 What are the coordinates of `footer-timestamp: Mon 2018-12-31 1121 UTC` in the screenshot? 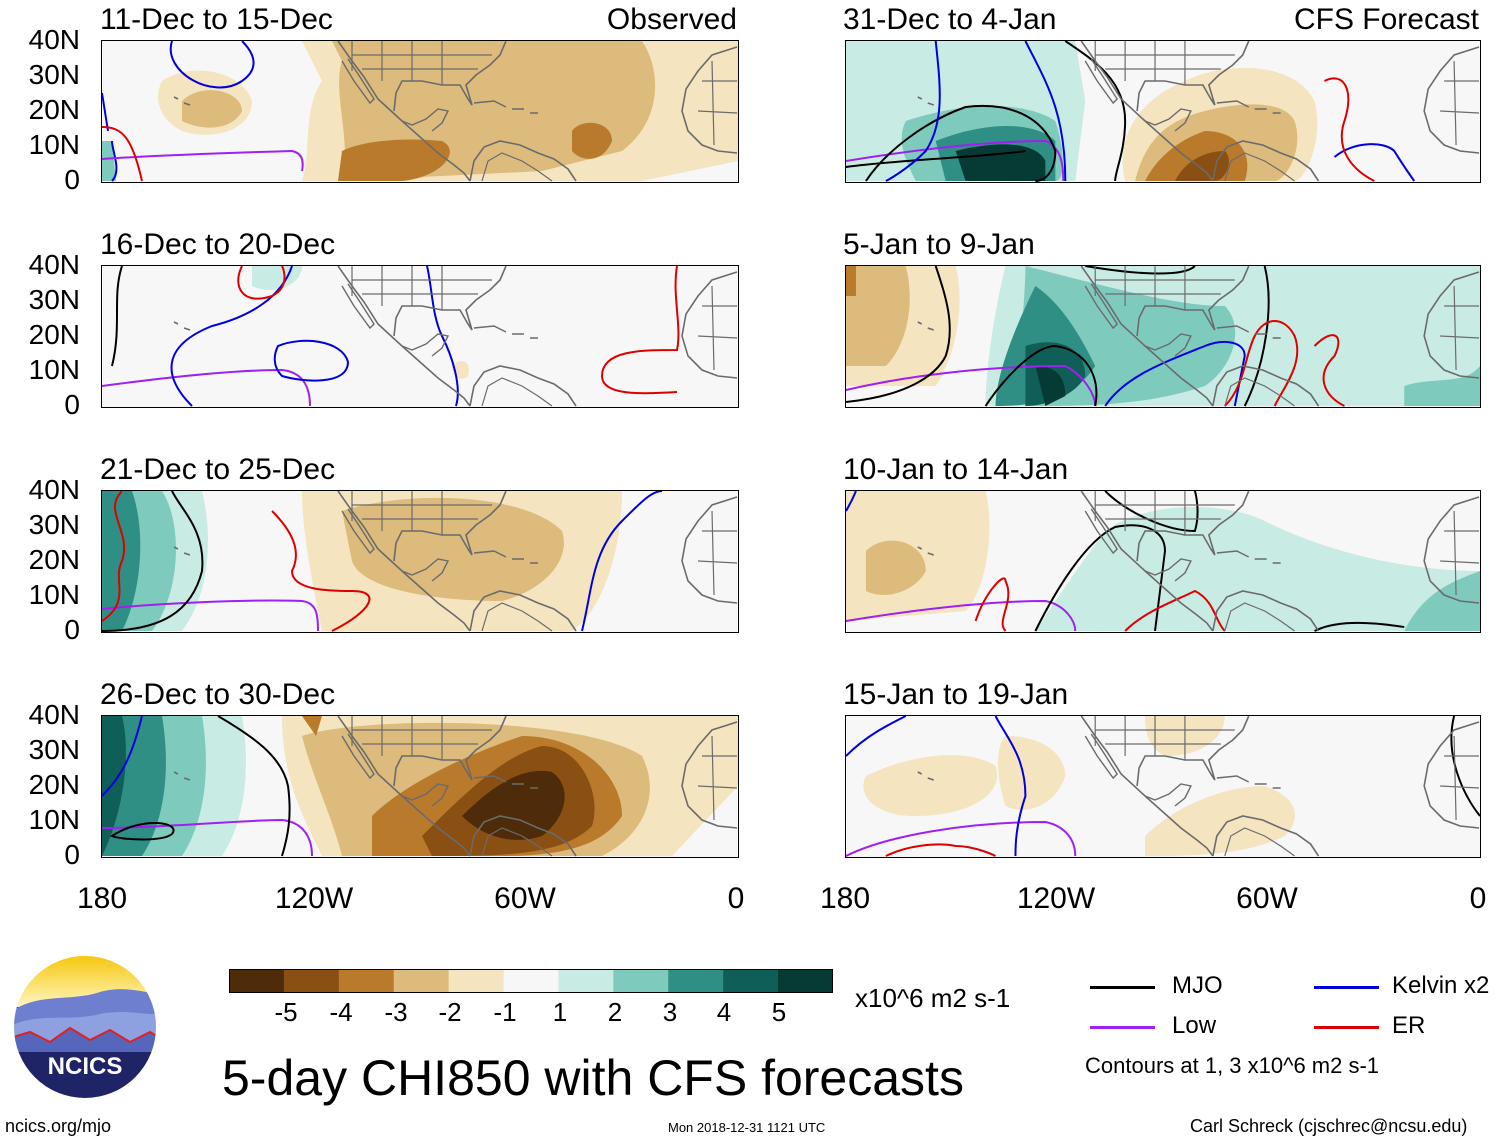 It's located at (747, 1127).